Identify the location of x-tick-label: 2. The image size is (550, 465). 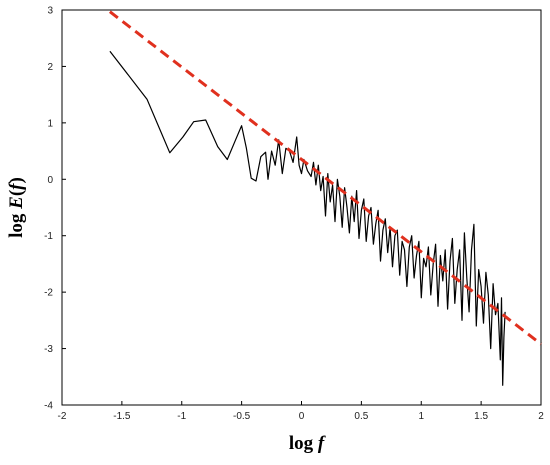
(541, 416).